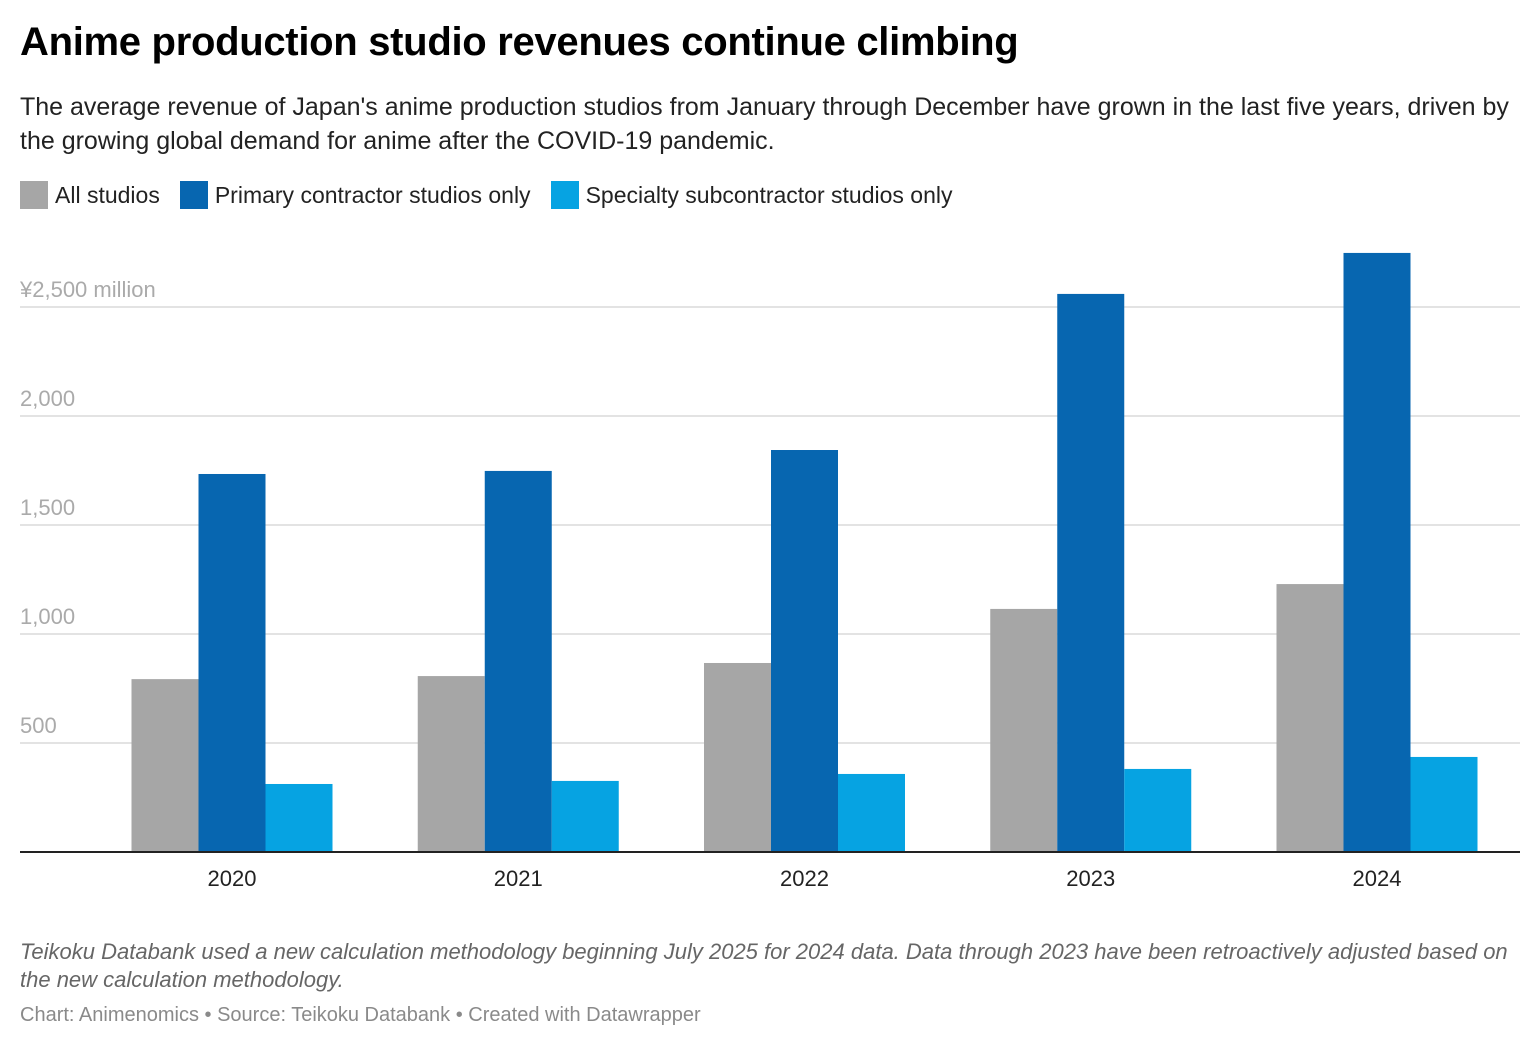  Describe the element at coordinates (47, 507) in the screenshot. I see `y-tick-label: 1,500` at that location.